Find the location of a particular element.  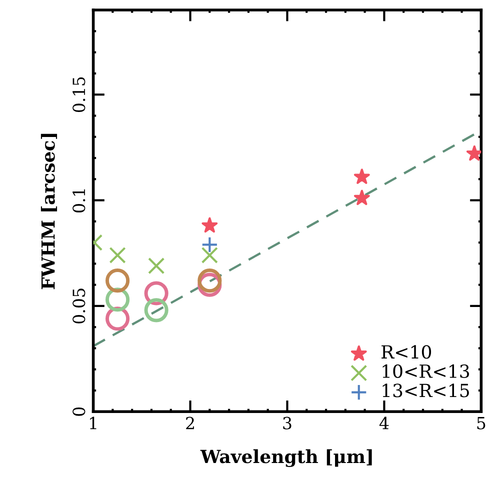

legend-label: 13<R<15 is located at coordinates (425, 391).